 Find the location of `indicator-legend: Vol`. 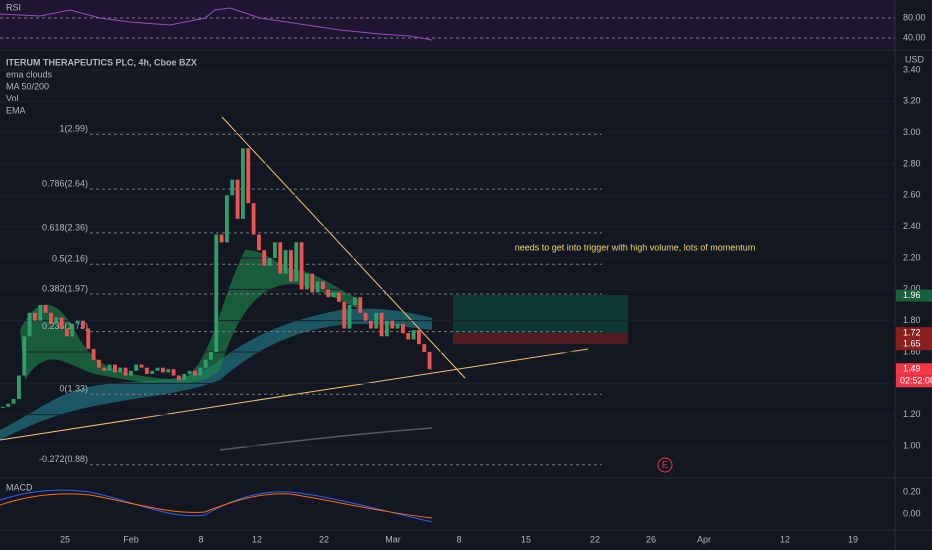

indicator-legend: Vol is located at coordinates (12, 98).